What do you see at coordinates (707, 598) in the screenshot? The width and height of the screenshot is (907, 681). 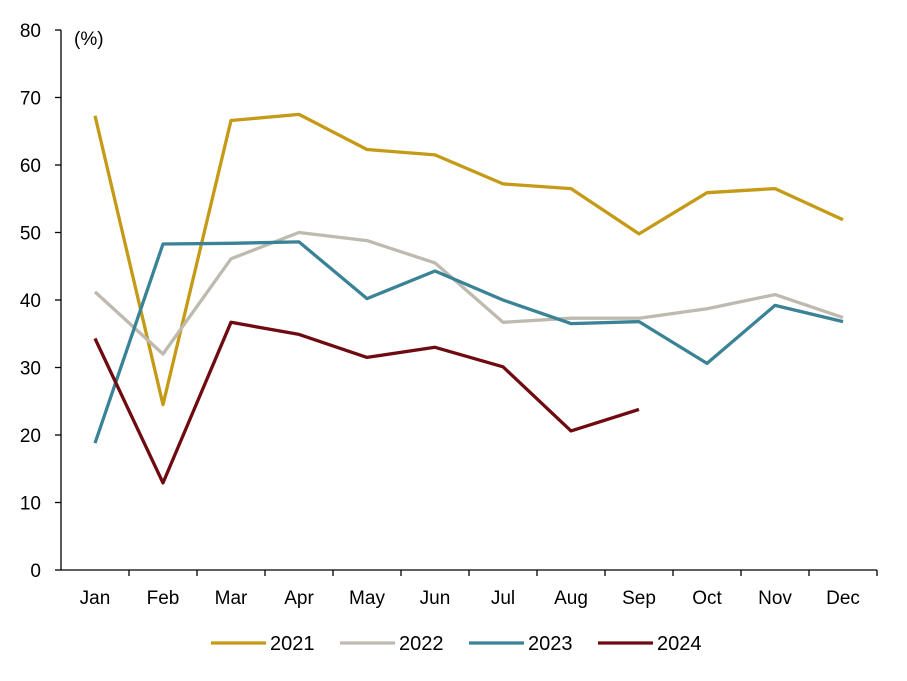 I see `x-tick-label: Oct` at bounding box center [707, 598].